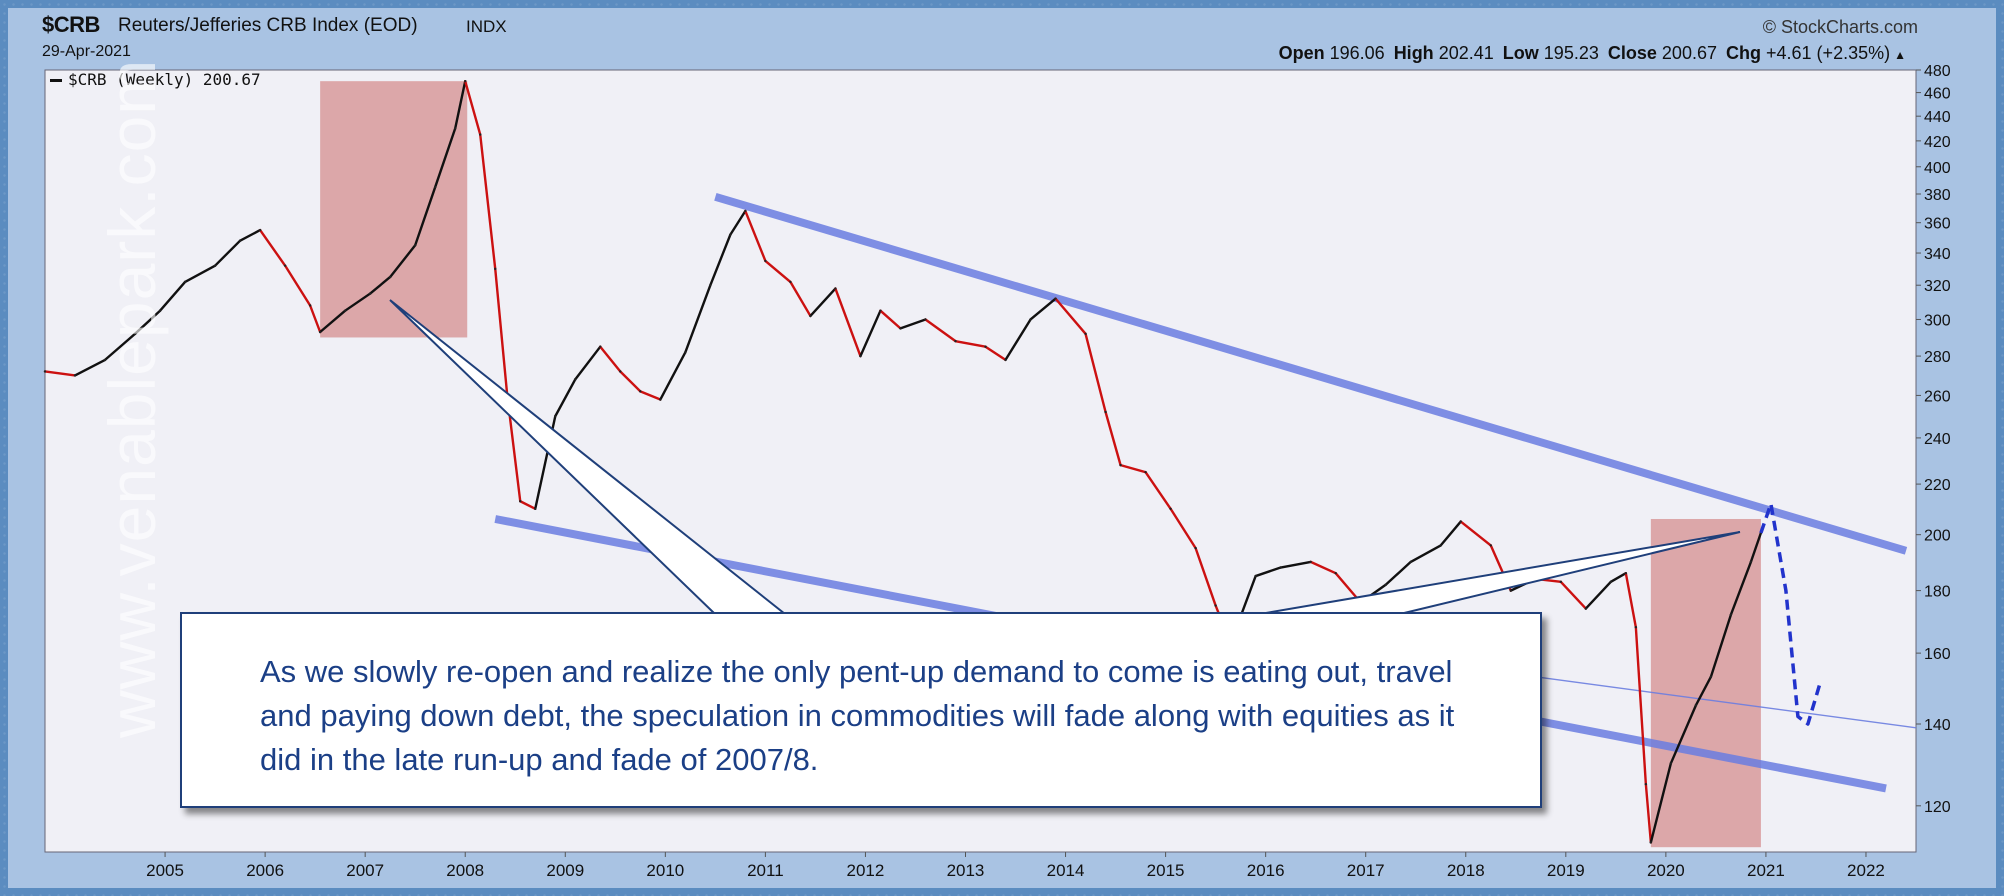 The image size is (2004, 896). I want to click on x-tick-label: 2007, so click(365, 870).